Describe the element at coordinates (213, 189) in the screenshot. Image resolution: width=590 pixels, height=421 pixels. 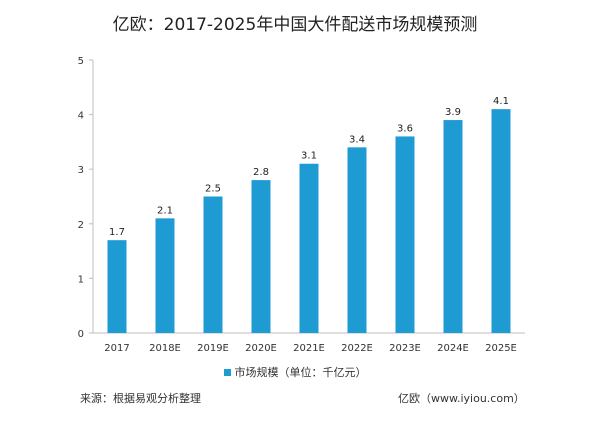
I see `bar-value-label: 2.5` at that location.